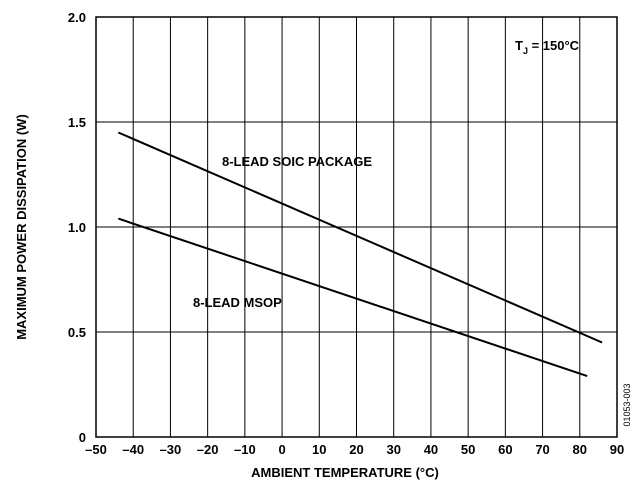 The image size is (635, 481). I want to click on figure-id: 01053-003, so click(627, 404).